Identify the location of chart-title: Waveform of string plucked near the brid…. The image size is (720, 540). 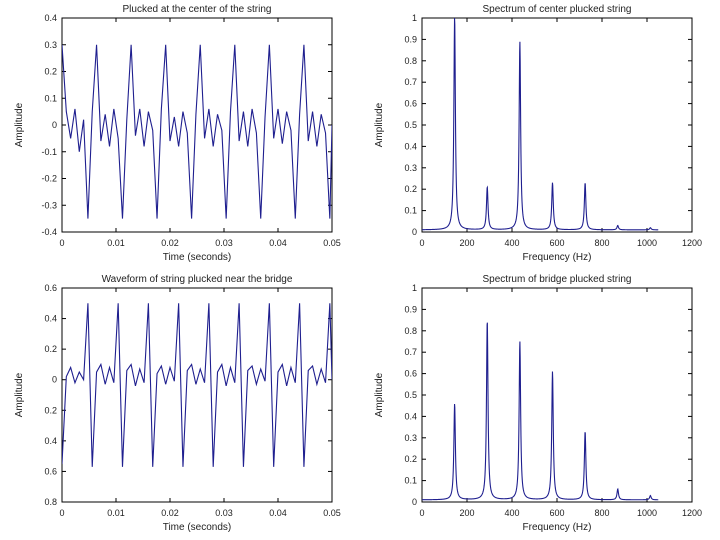
(197, 279).